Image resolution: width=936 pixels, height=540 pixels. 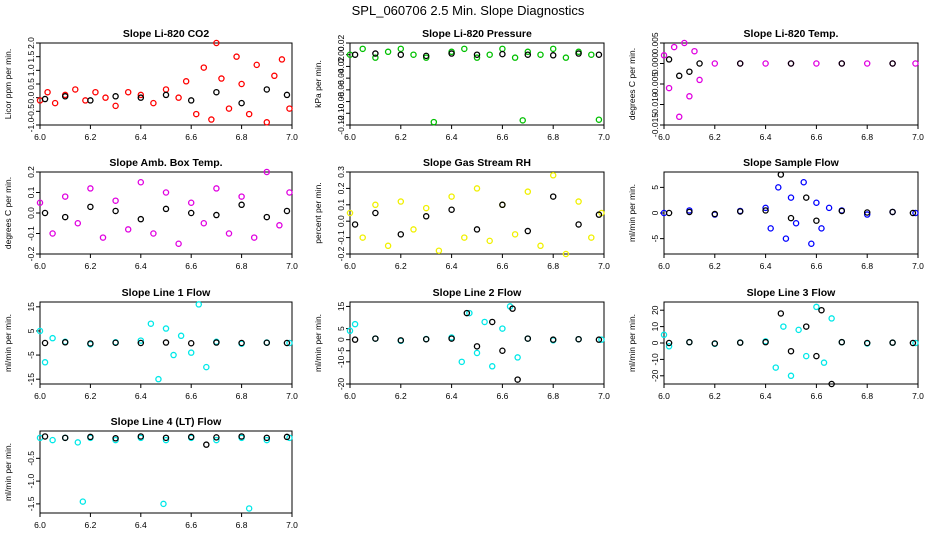 What do you see at coordinates (31, 213) in the screenshot?
I see `y-tick-label: 0.0` at bounding box center [31, 213].